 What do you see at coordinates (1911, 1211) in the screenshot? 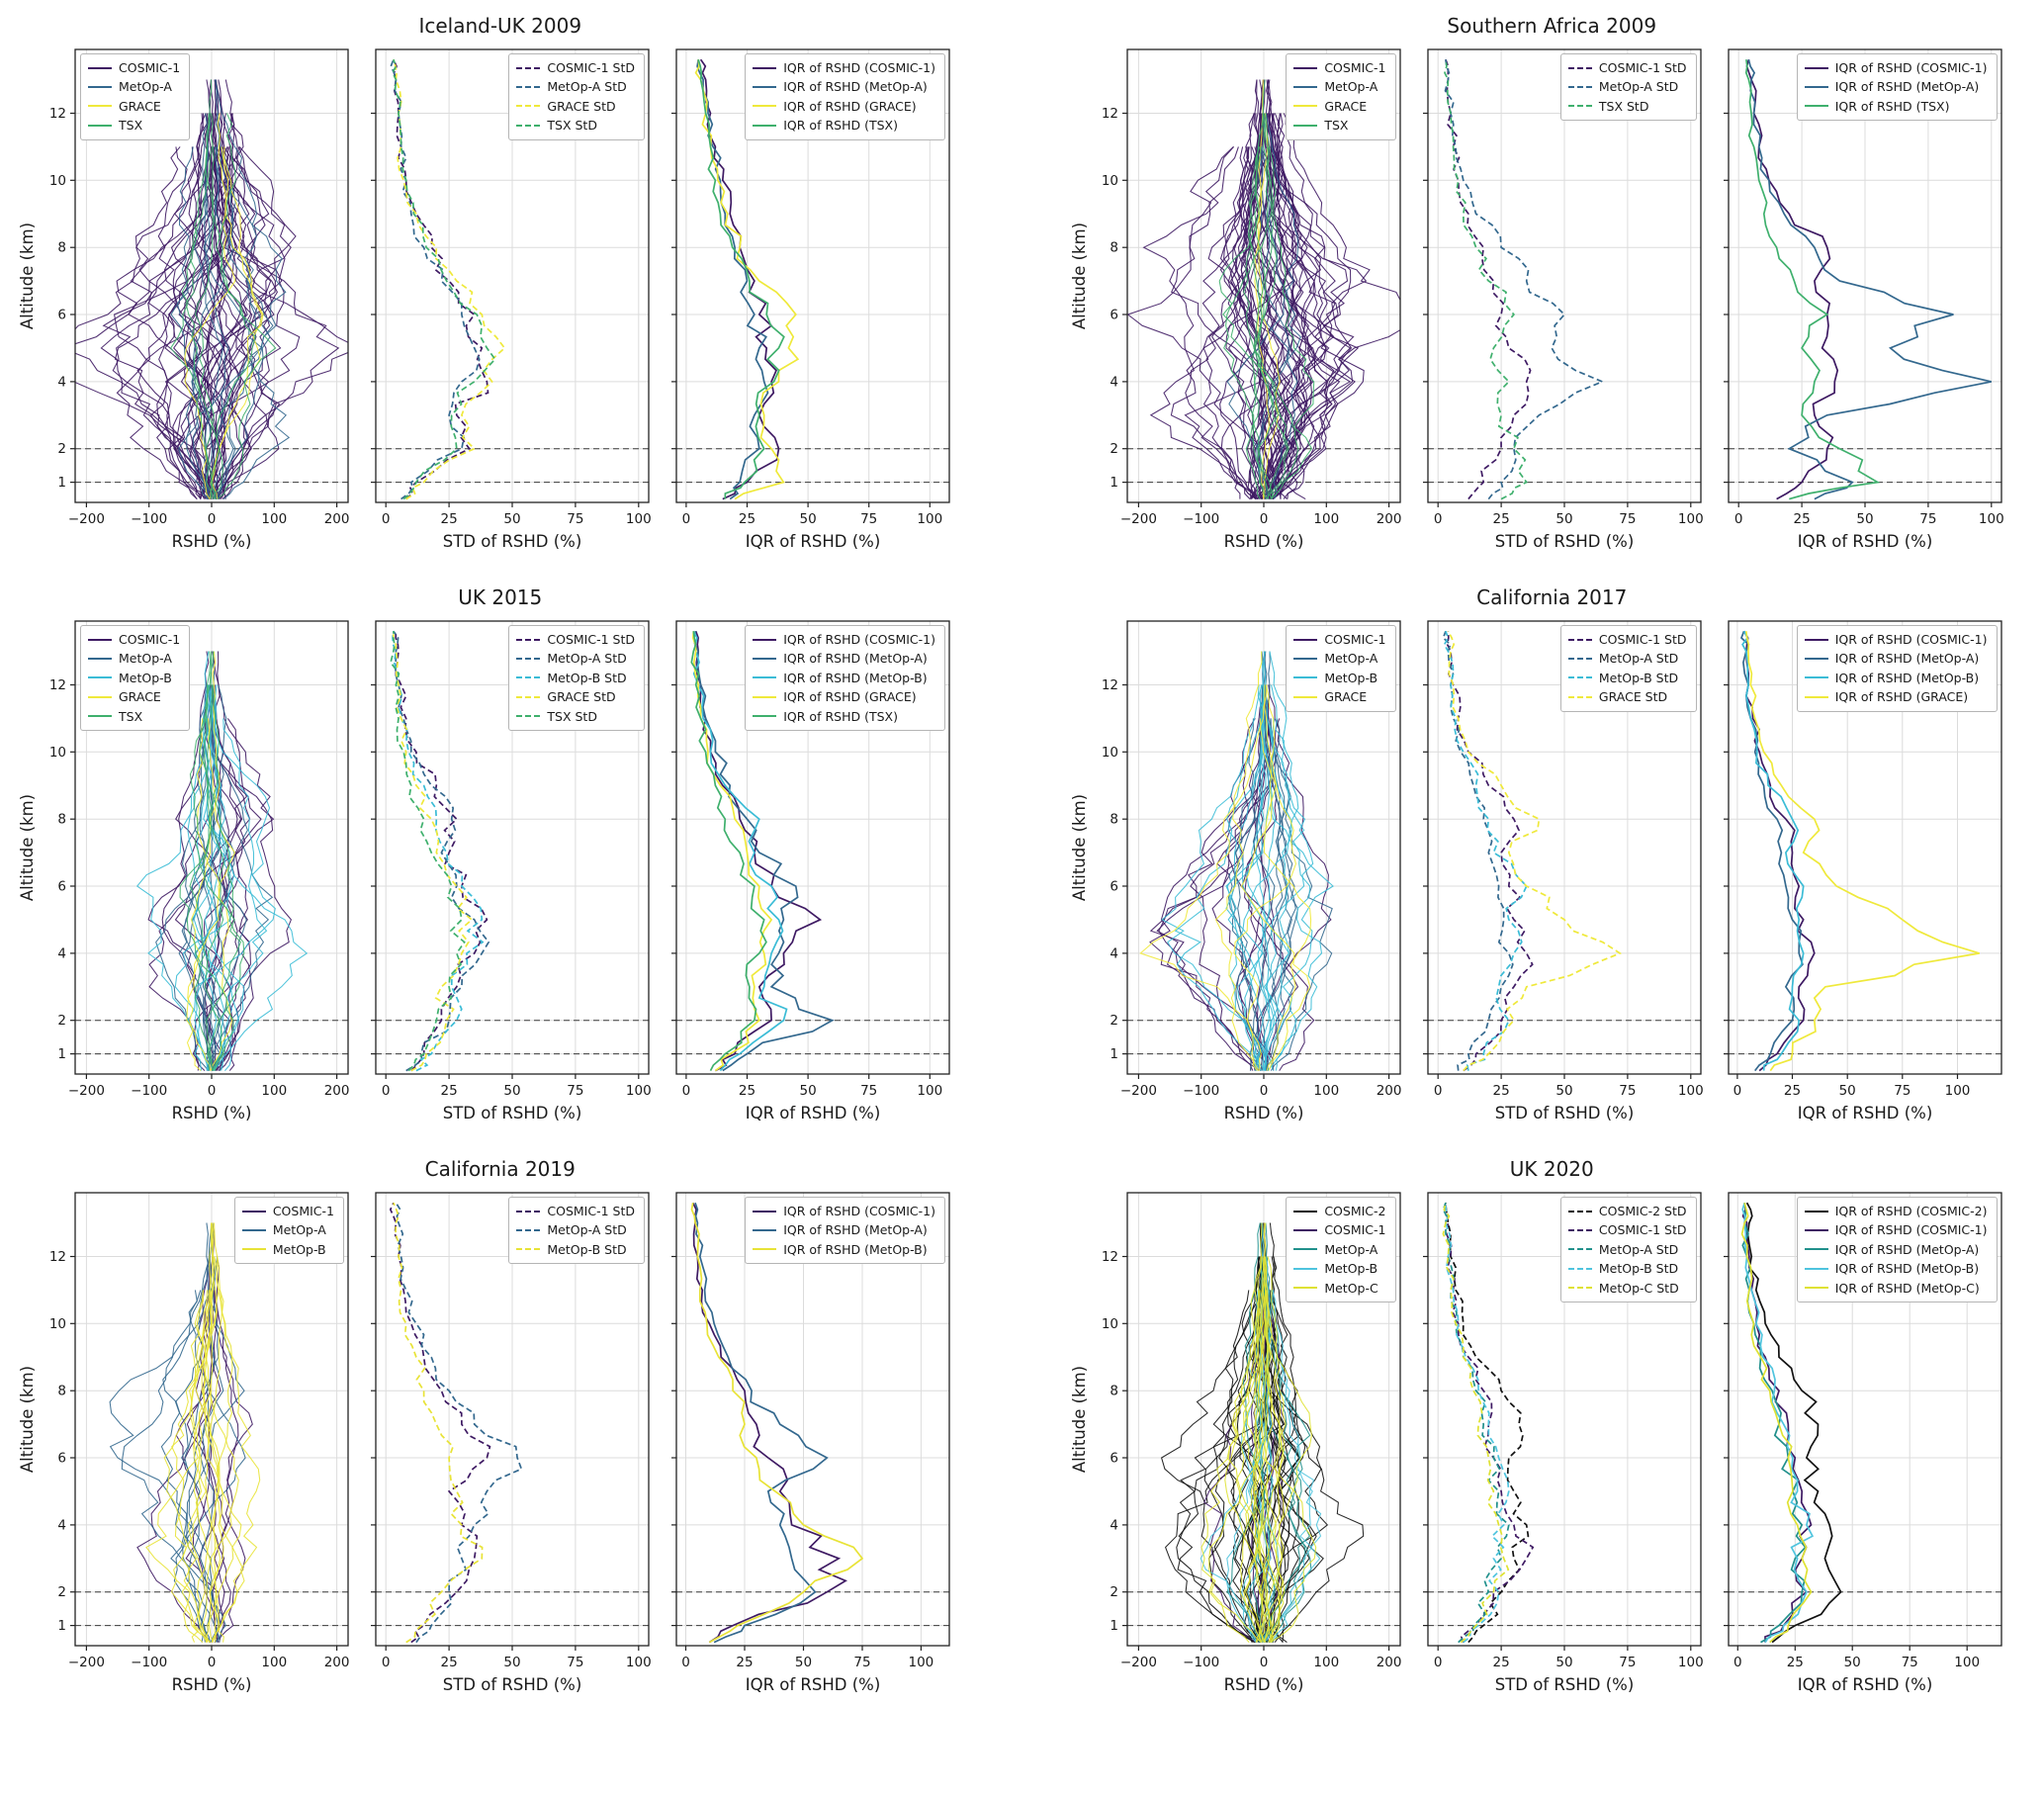
I see `legend-label: IQR of RSHD (COSMIC-2)` at bounding box center [1911, 1211].